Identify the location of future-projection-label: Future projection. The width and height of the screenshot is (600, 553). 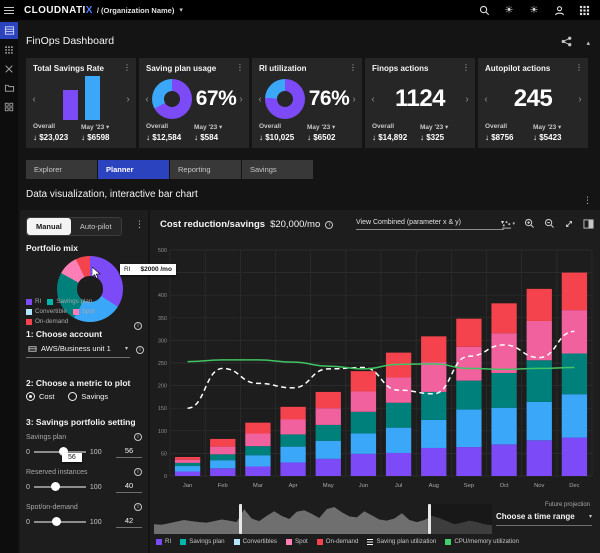
(567, 505).